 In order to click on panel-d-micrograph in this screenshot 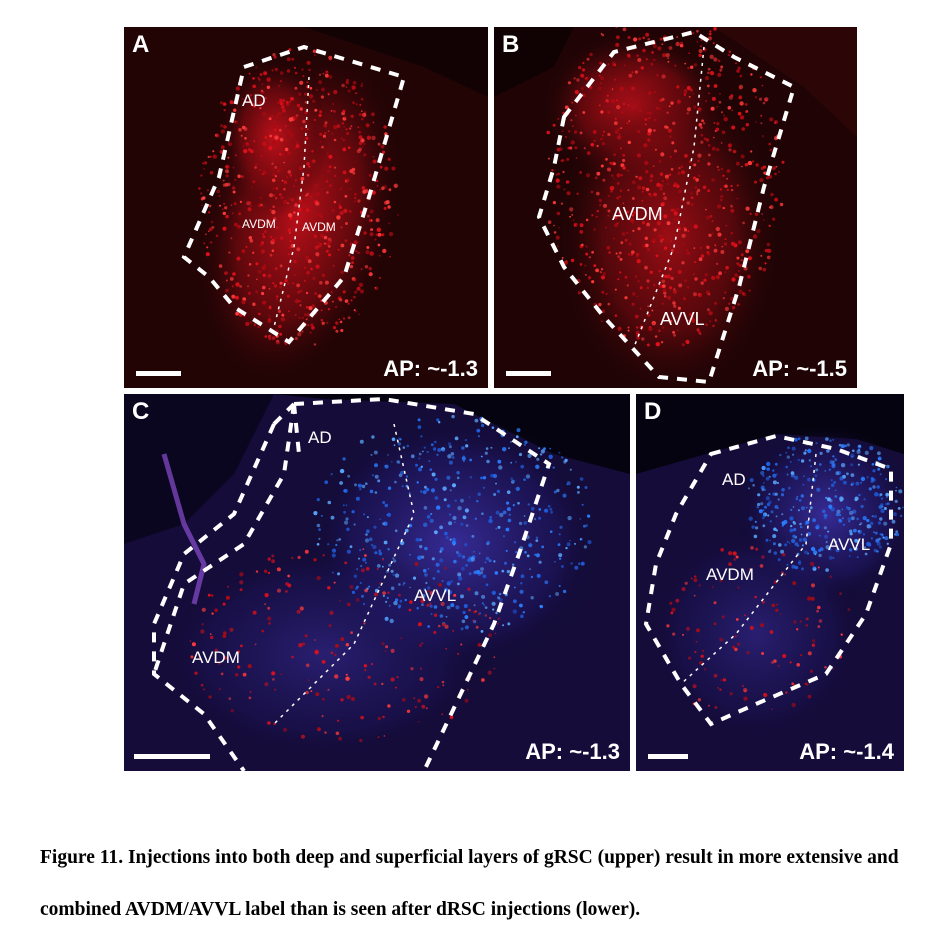, I will do `click(770, 582)`.